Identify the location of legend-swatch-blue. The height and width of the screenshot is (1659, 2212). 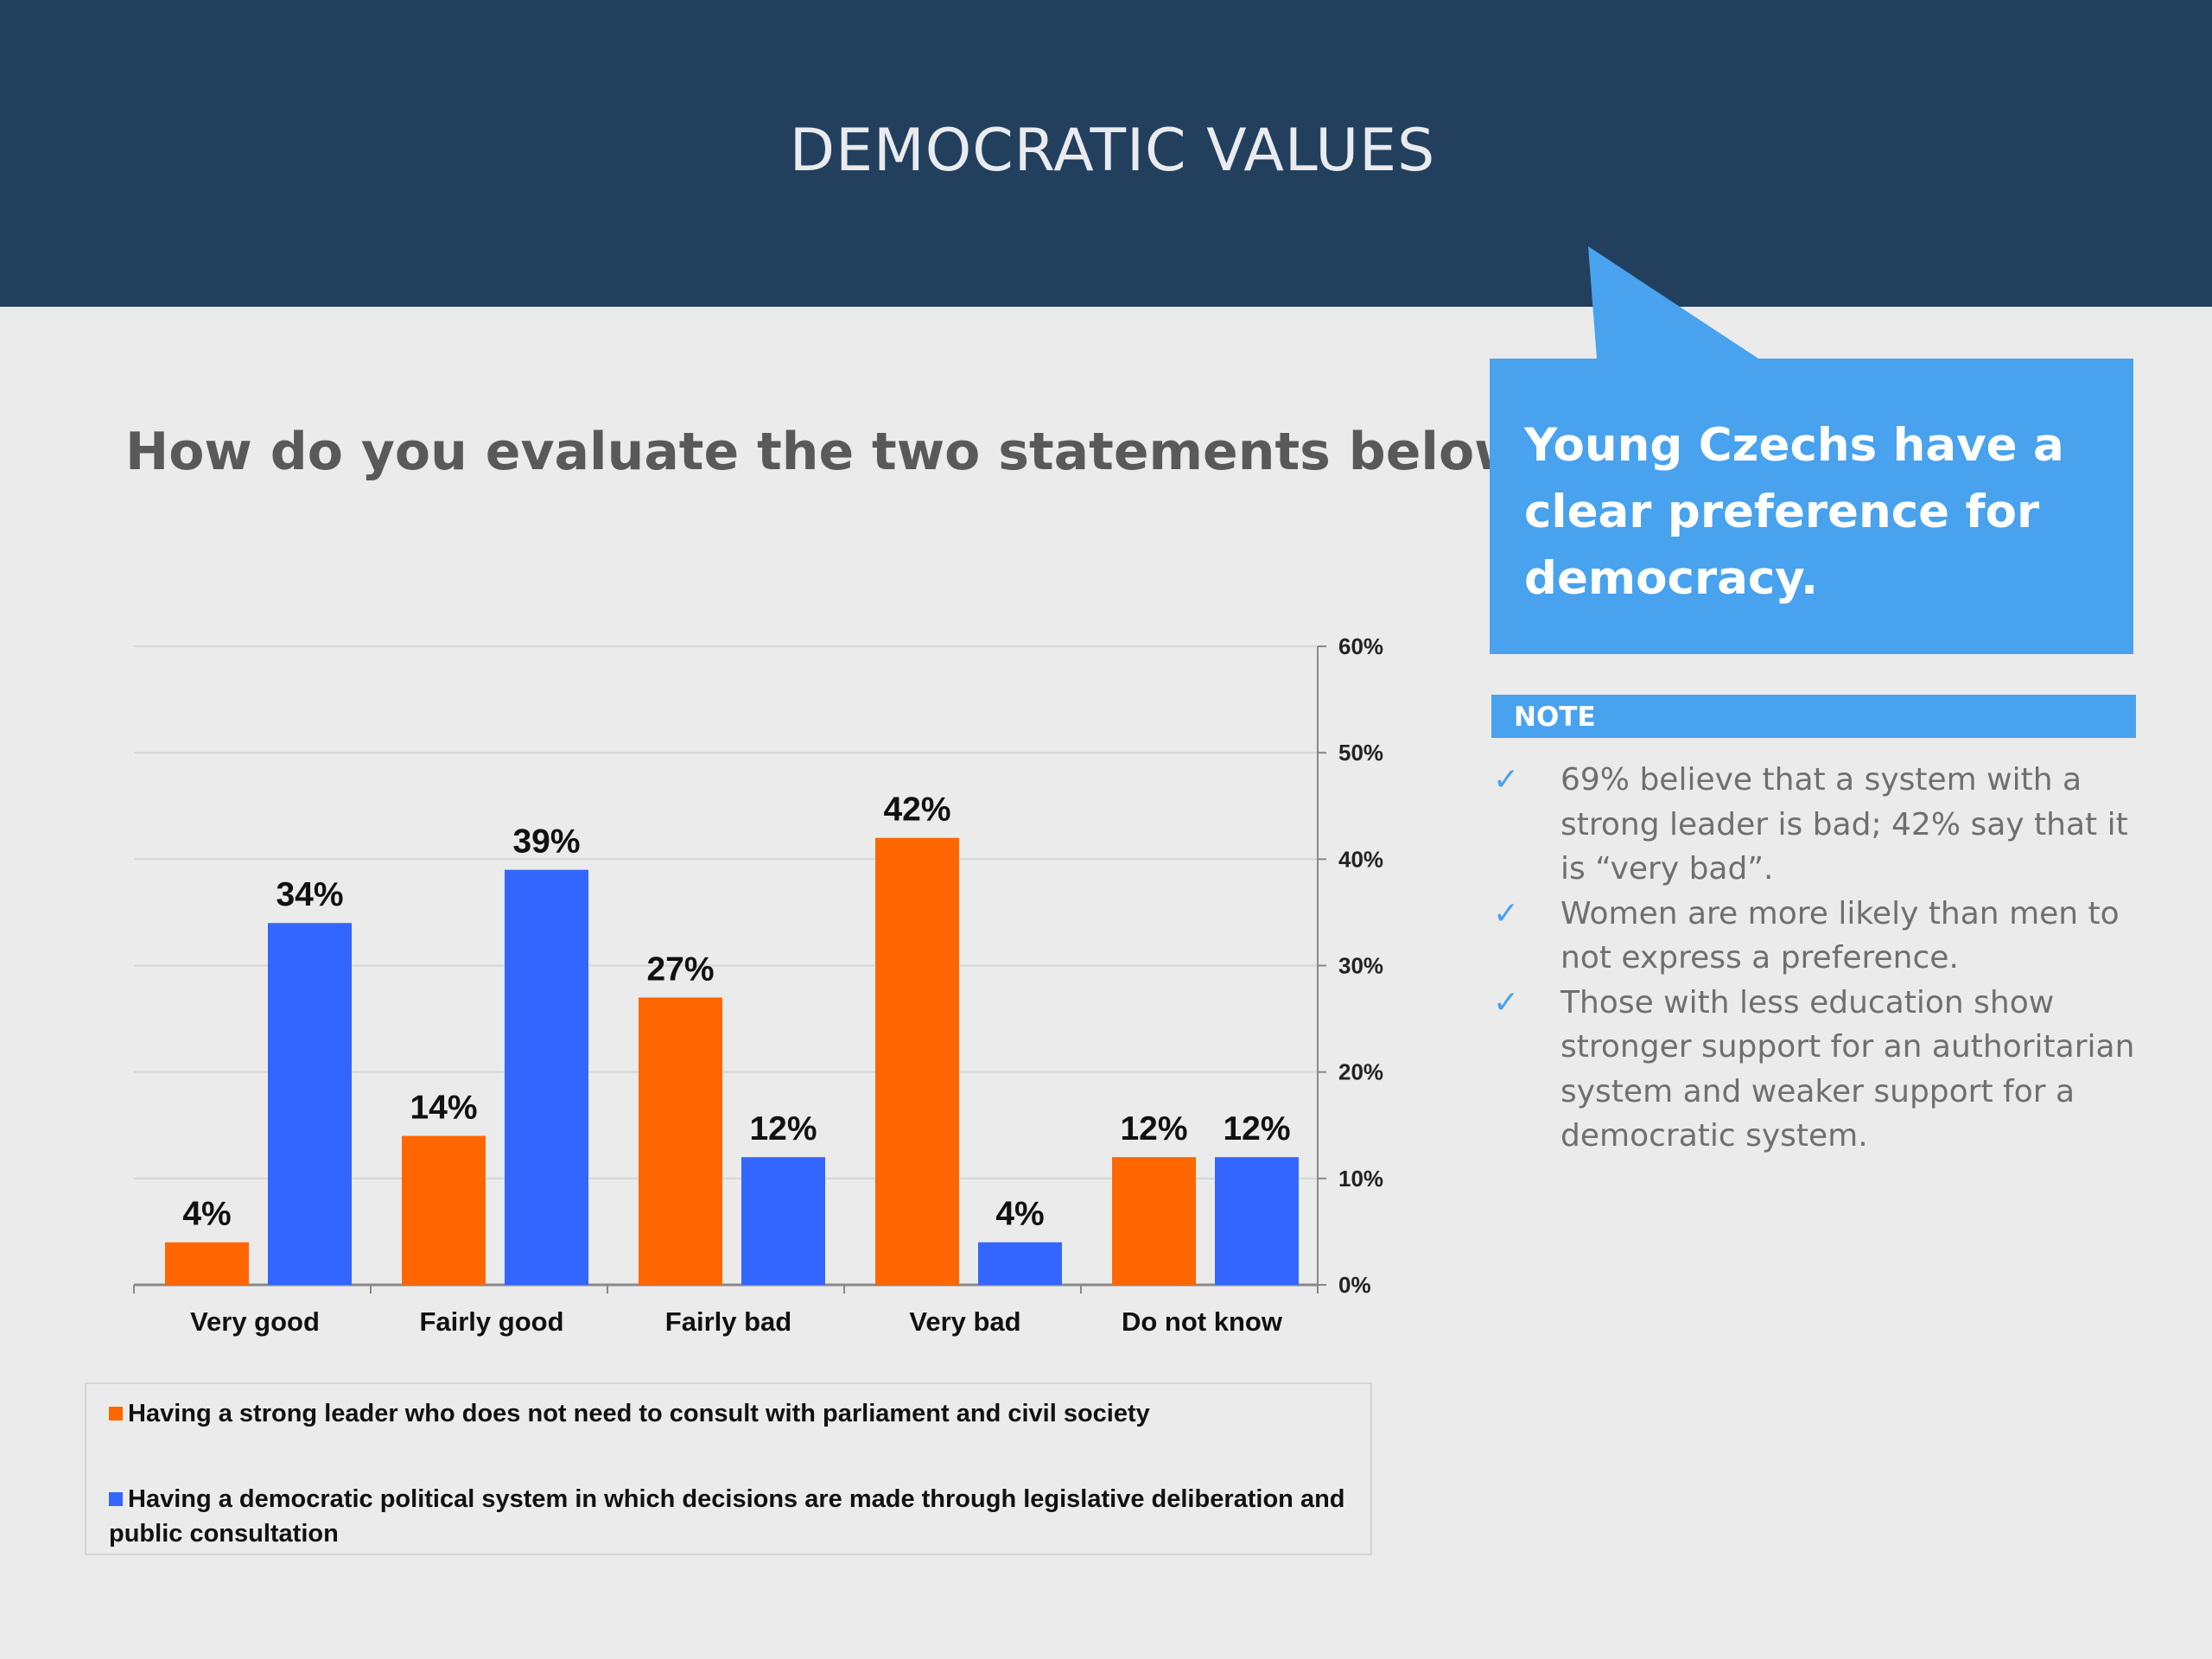
(116, 1499).